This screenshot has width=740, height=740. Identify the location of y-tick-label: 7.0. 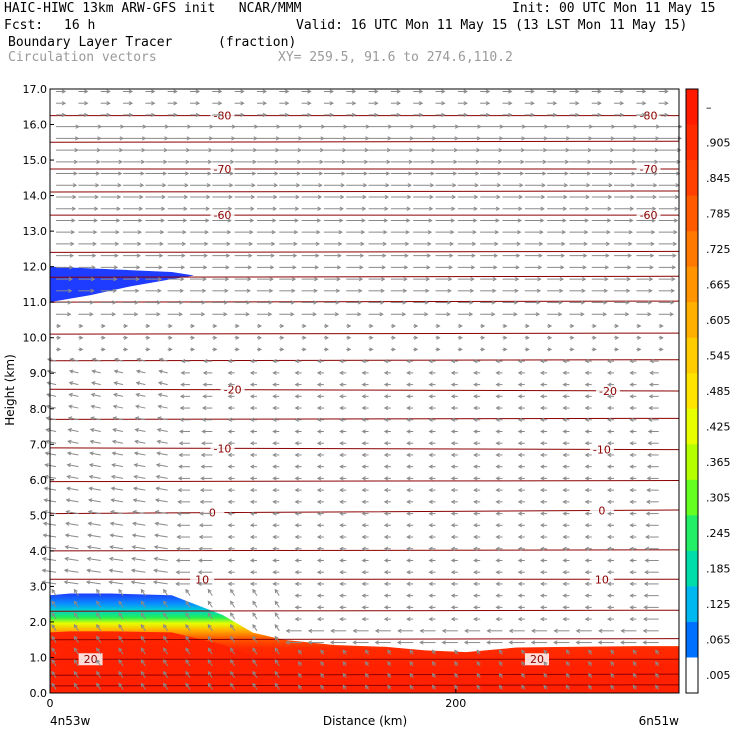
(39, 444).